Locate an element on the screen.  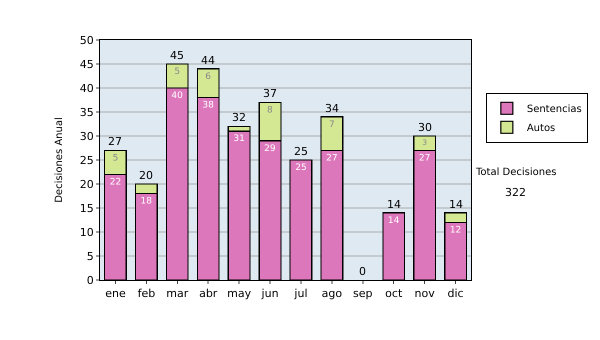
y-tick-label: 35 is located at coordinates (87, 112).